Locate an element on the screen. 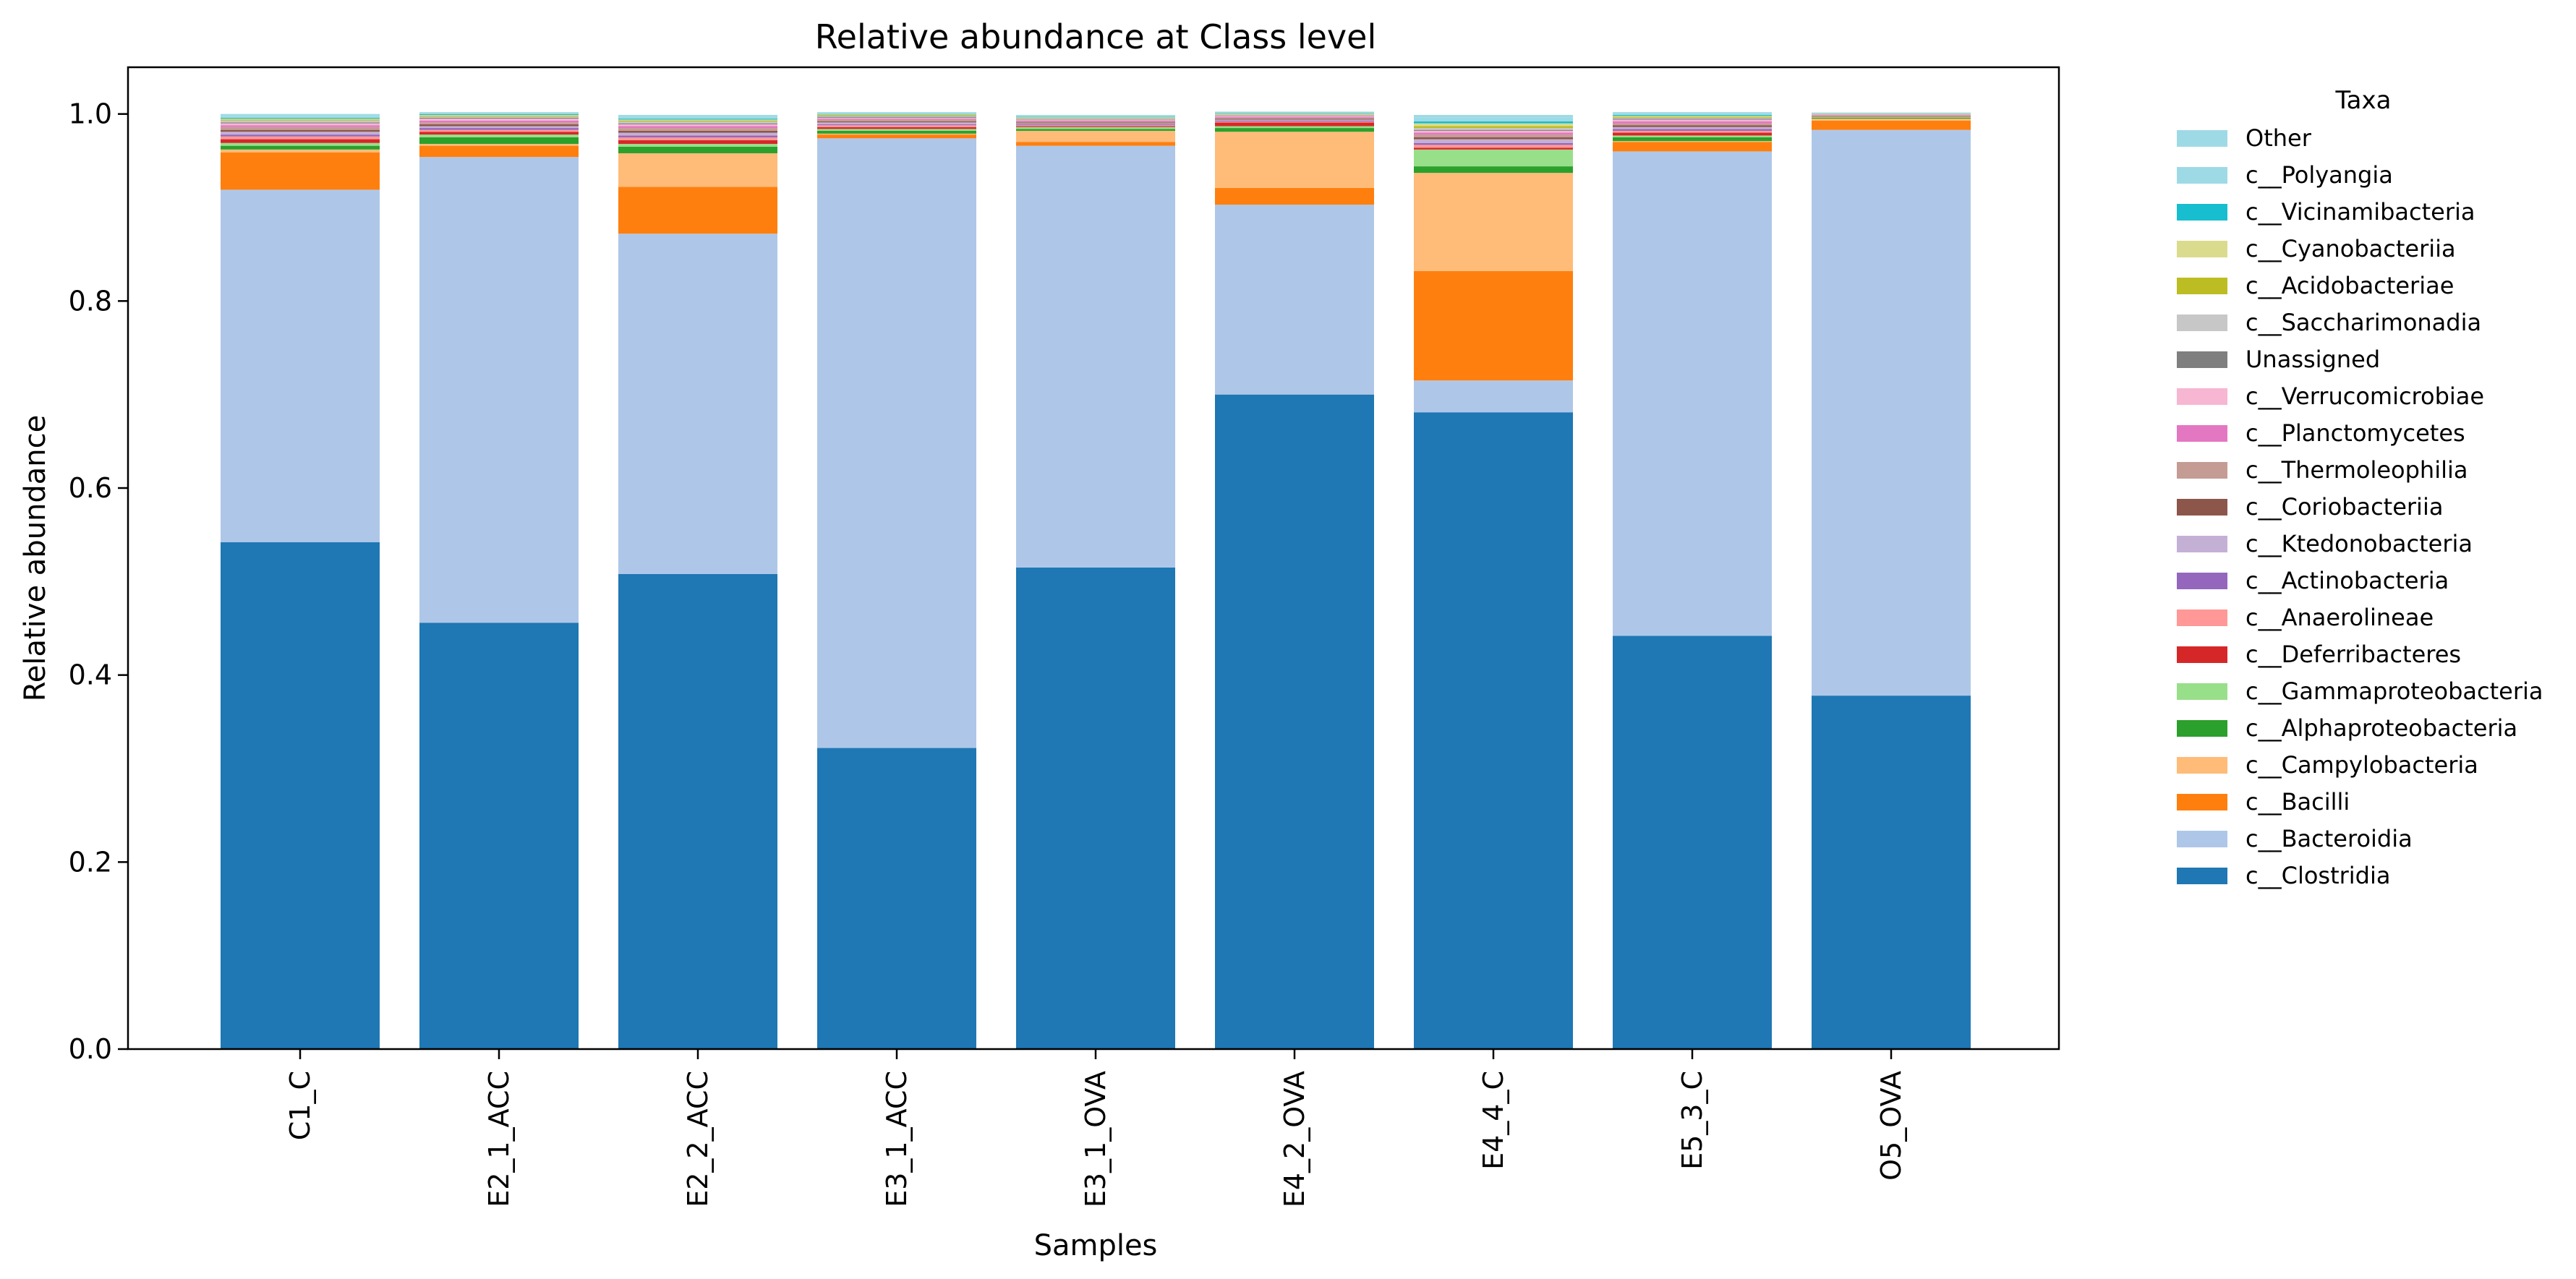 Image resolution: width=2576 pixels, height=1279 pixels. legend-label: c__Vicinamibacteria is located at coordinates (2360, 212).